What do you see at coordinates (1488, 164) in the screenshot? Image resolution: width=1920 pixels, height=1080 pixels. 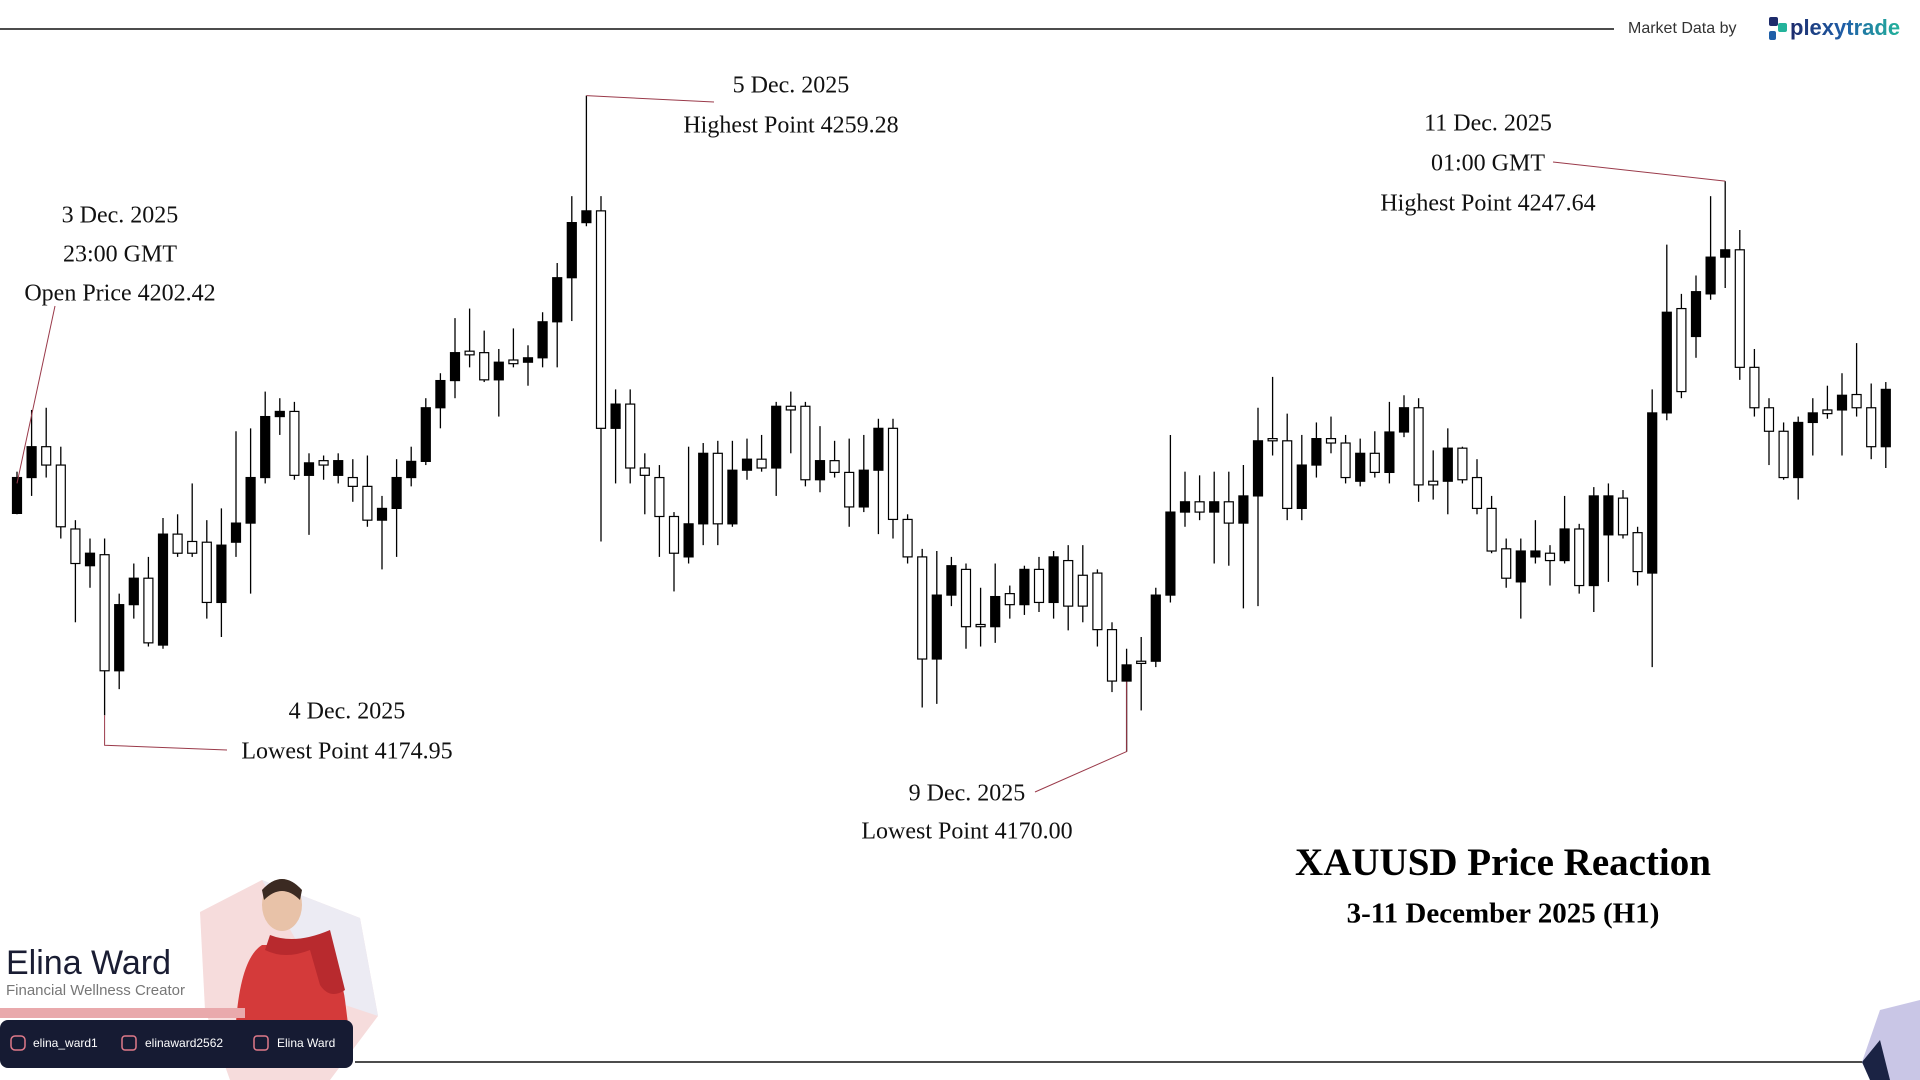 I see `annotation-text: 01:00 GMT` at bounding box center [1488, 164].